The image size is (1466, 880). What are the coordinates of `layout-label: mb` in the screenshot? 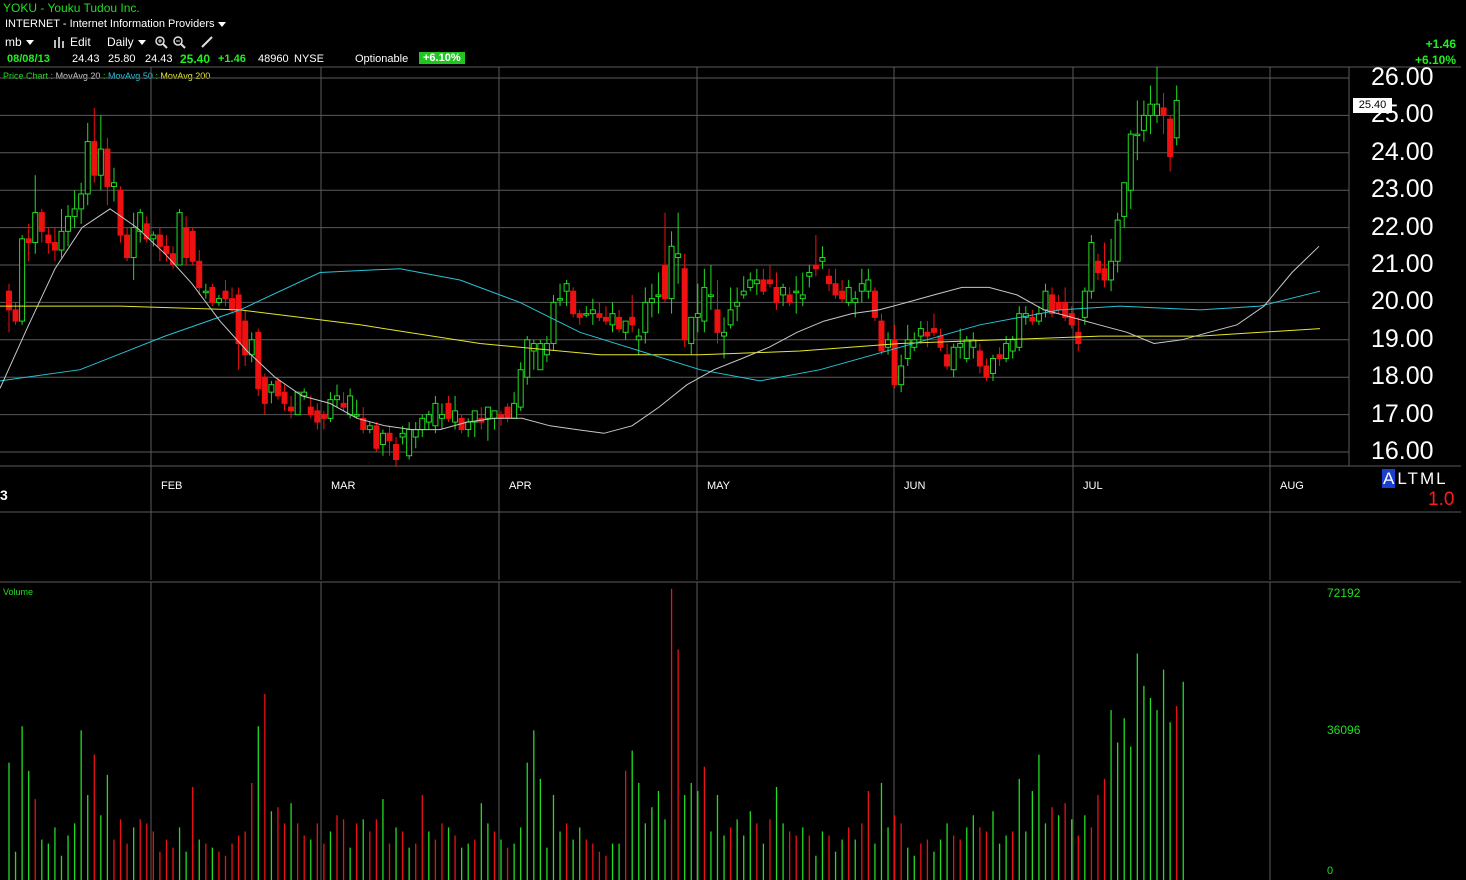 It's located at (13, 42).